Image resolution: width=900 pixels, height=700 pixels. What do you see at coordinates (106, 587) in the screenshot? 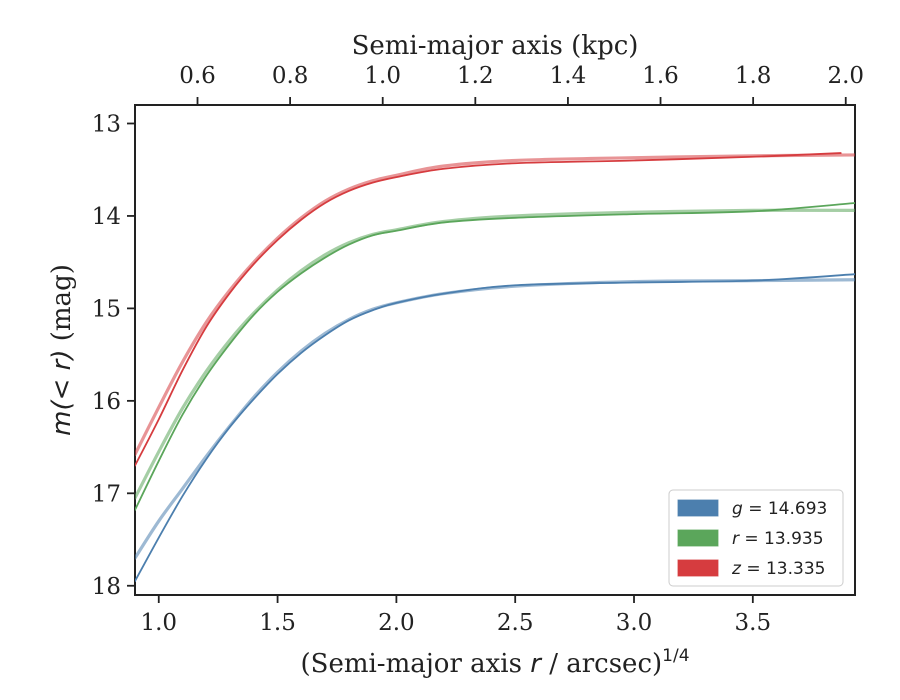
I see `y-tick-label: 18` at bounding box center [106, 587].